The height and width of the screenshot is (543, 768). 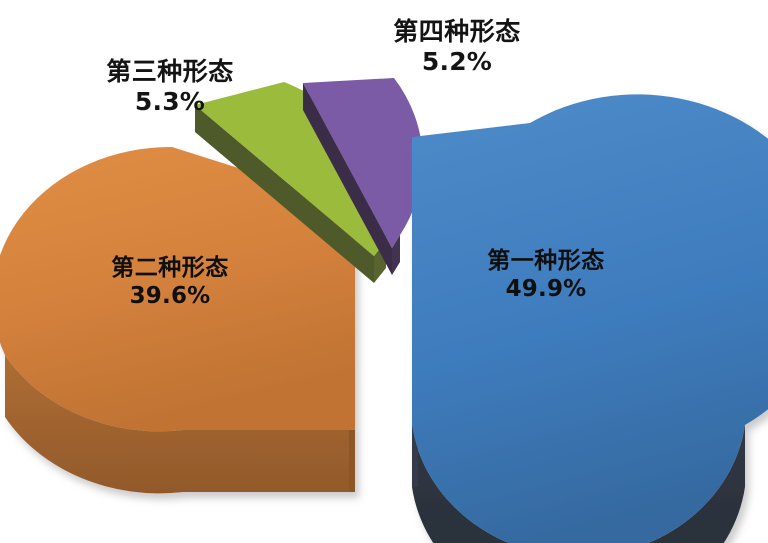 What do you see at coordinates (170, 267) in the screenshot?
I see `pie-label-slice-2-name: 第二种形态` at bounding box center [170, 267].